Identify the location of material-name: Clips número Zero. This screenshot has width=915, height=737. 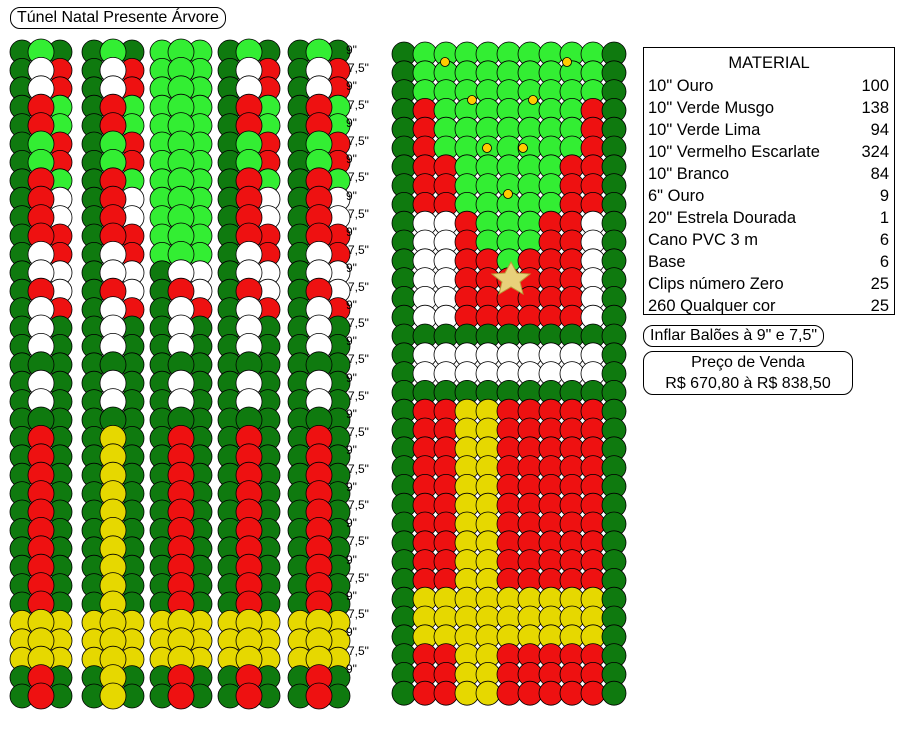
(716, 284).